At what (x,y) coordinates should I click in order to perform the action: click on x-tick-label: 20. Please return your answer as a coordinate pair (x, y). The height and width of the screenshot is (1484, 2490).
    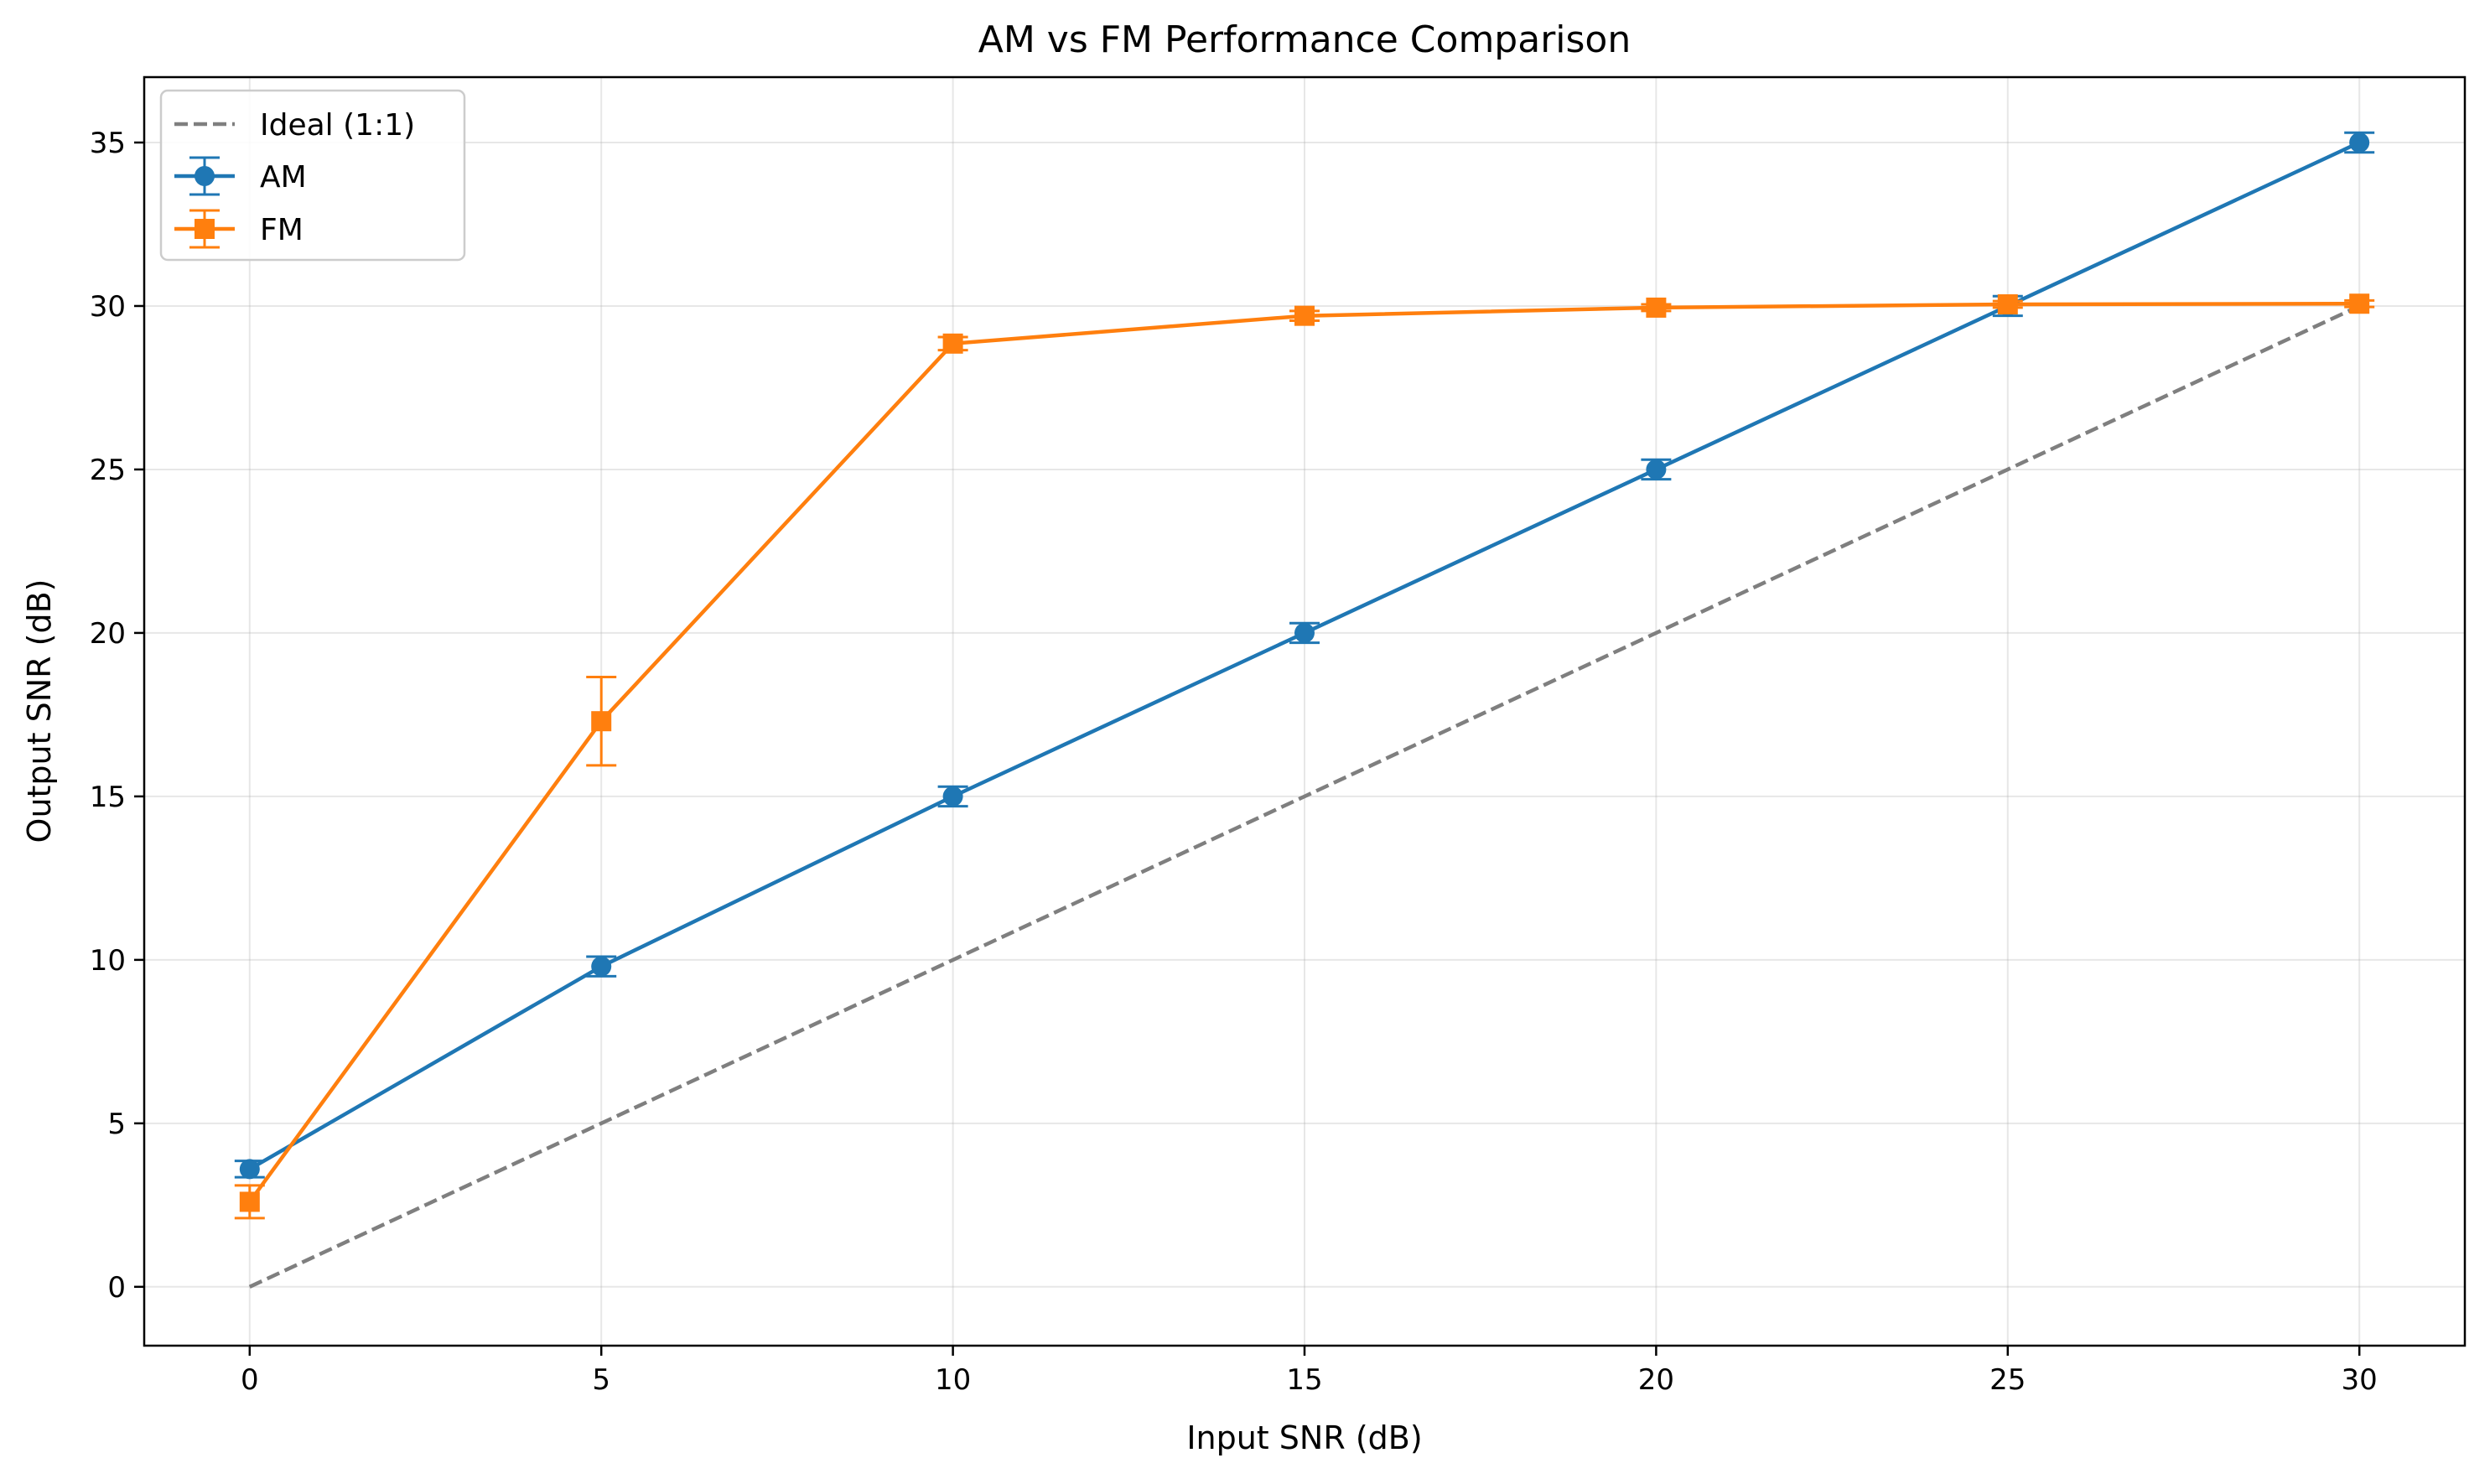
    Looking at the image, I should click on (1656, 1380).